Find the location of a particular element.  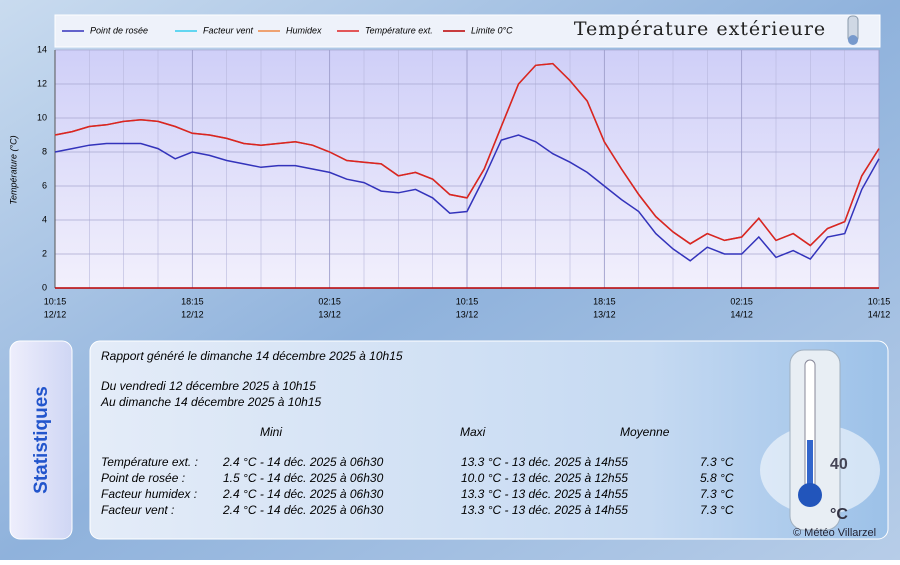

thermo-icon is located at coordinates (853, 30).